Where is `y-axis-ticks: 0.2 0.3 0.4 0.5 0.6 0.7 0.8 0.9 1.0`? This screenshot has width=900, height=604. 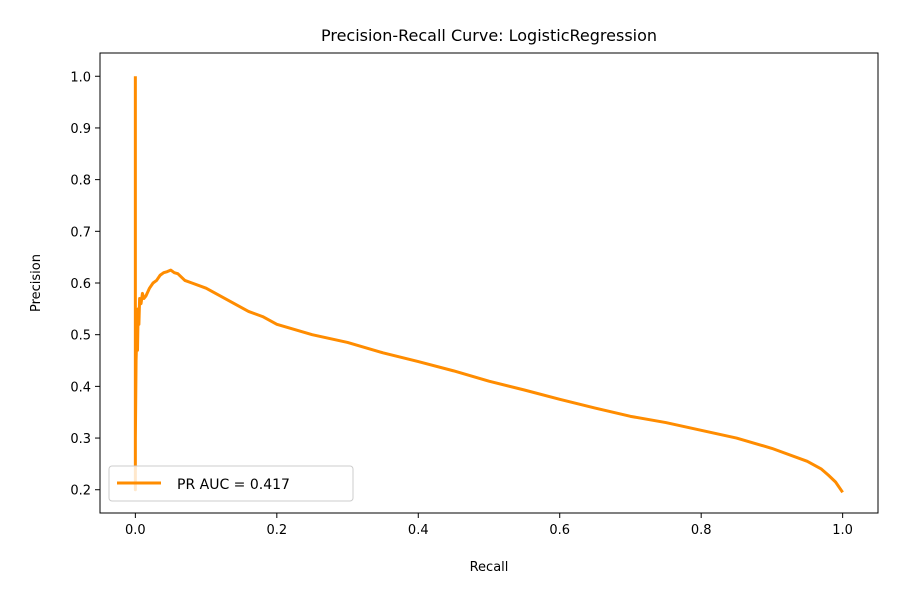
y-axis-ticks: 0.2 0.3 0.4 0.5 0.6 0.7 0.8 0.9 1.0 is located at coordinates (85, 284).